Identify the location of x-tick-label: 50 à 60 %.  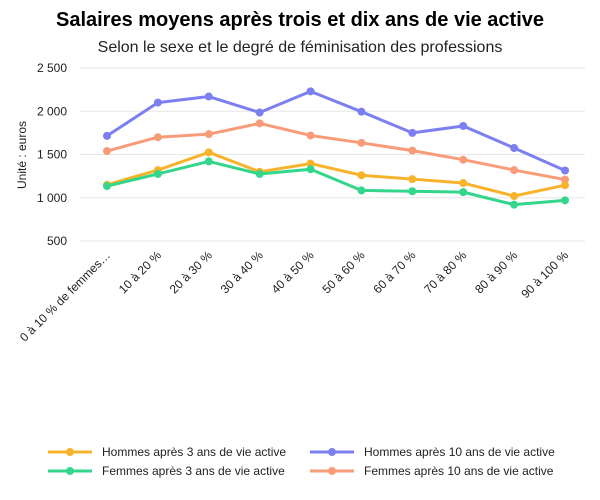
(343, 272).